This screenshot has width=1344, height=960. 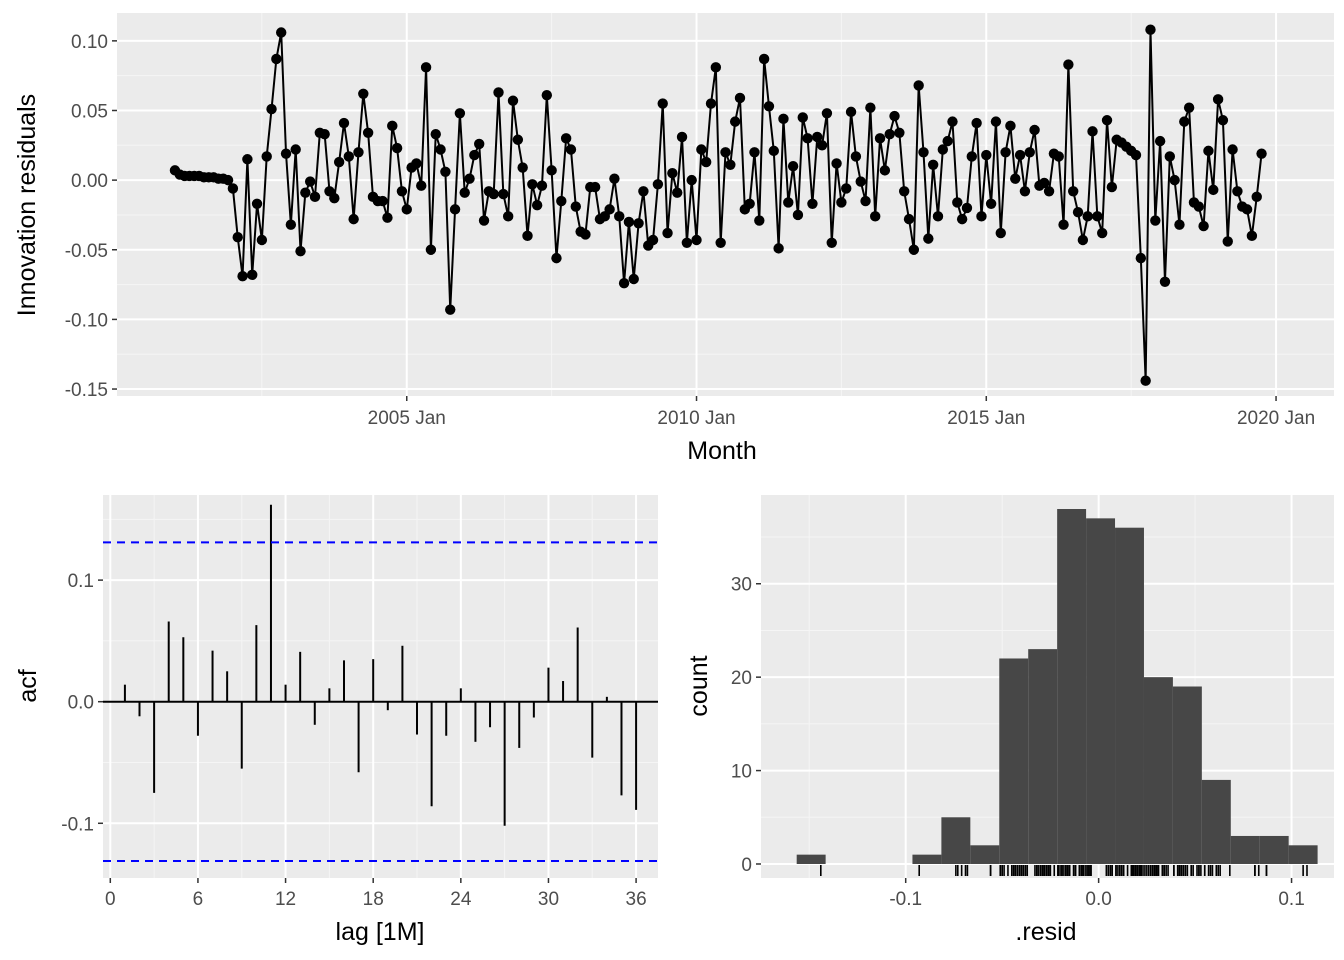 I want to click on time-x-tick-label: 2005 Jan, so click(x=407, y=418).